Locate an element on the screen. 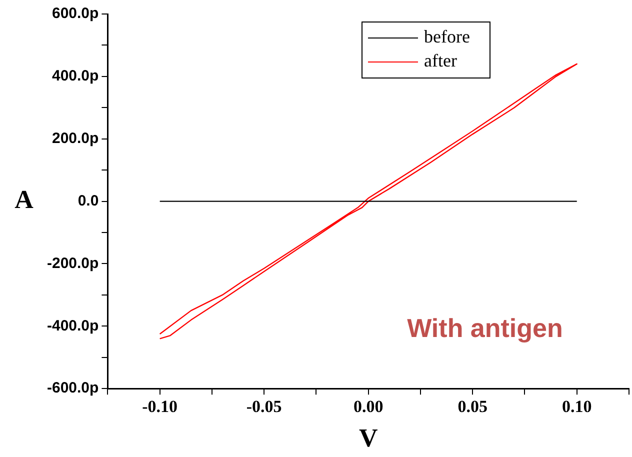 This screenshot has height=457, width=632. y-tick-label: 400.0p is located at coordinates (75, 76).